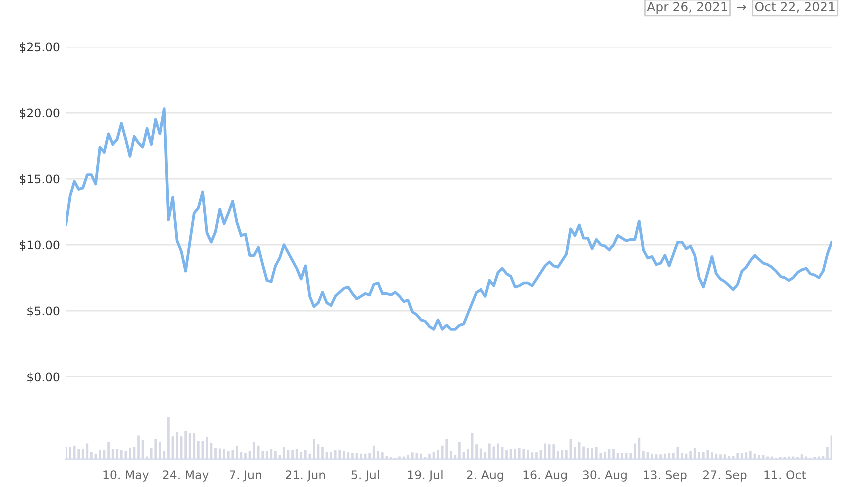 The image size is (851, 487). What do you see at coordinates (366, 476) in the screenshot?
I see `x-tick-label: 5. Jul` at bounding box center [366, 476].